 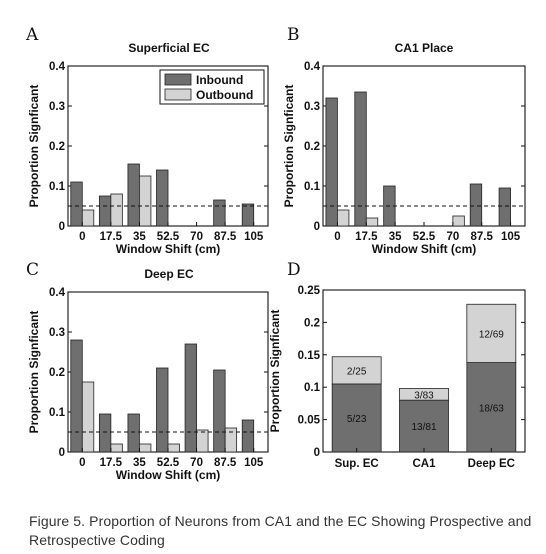 I want to click on bar-count-label: 13/81, so click(x=423, y=427).